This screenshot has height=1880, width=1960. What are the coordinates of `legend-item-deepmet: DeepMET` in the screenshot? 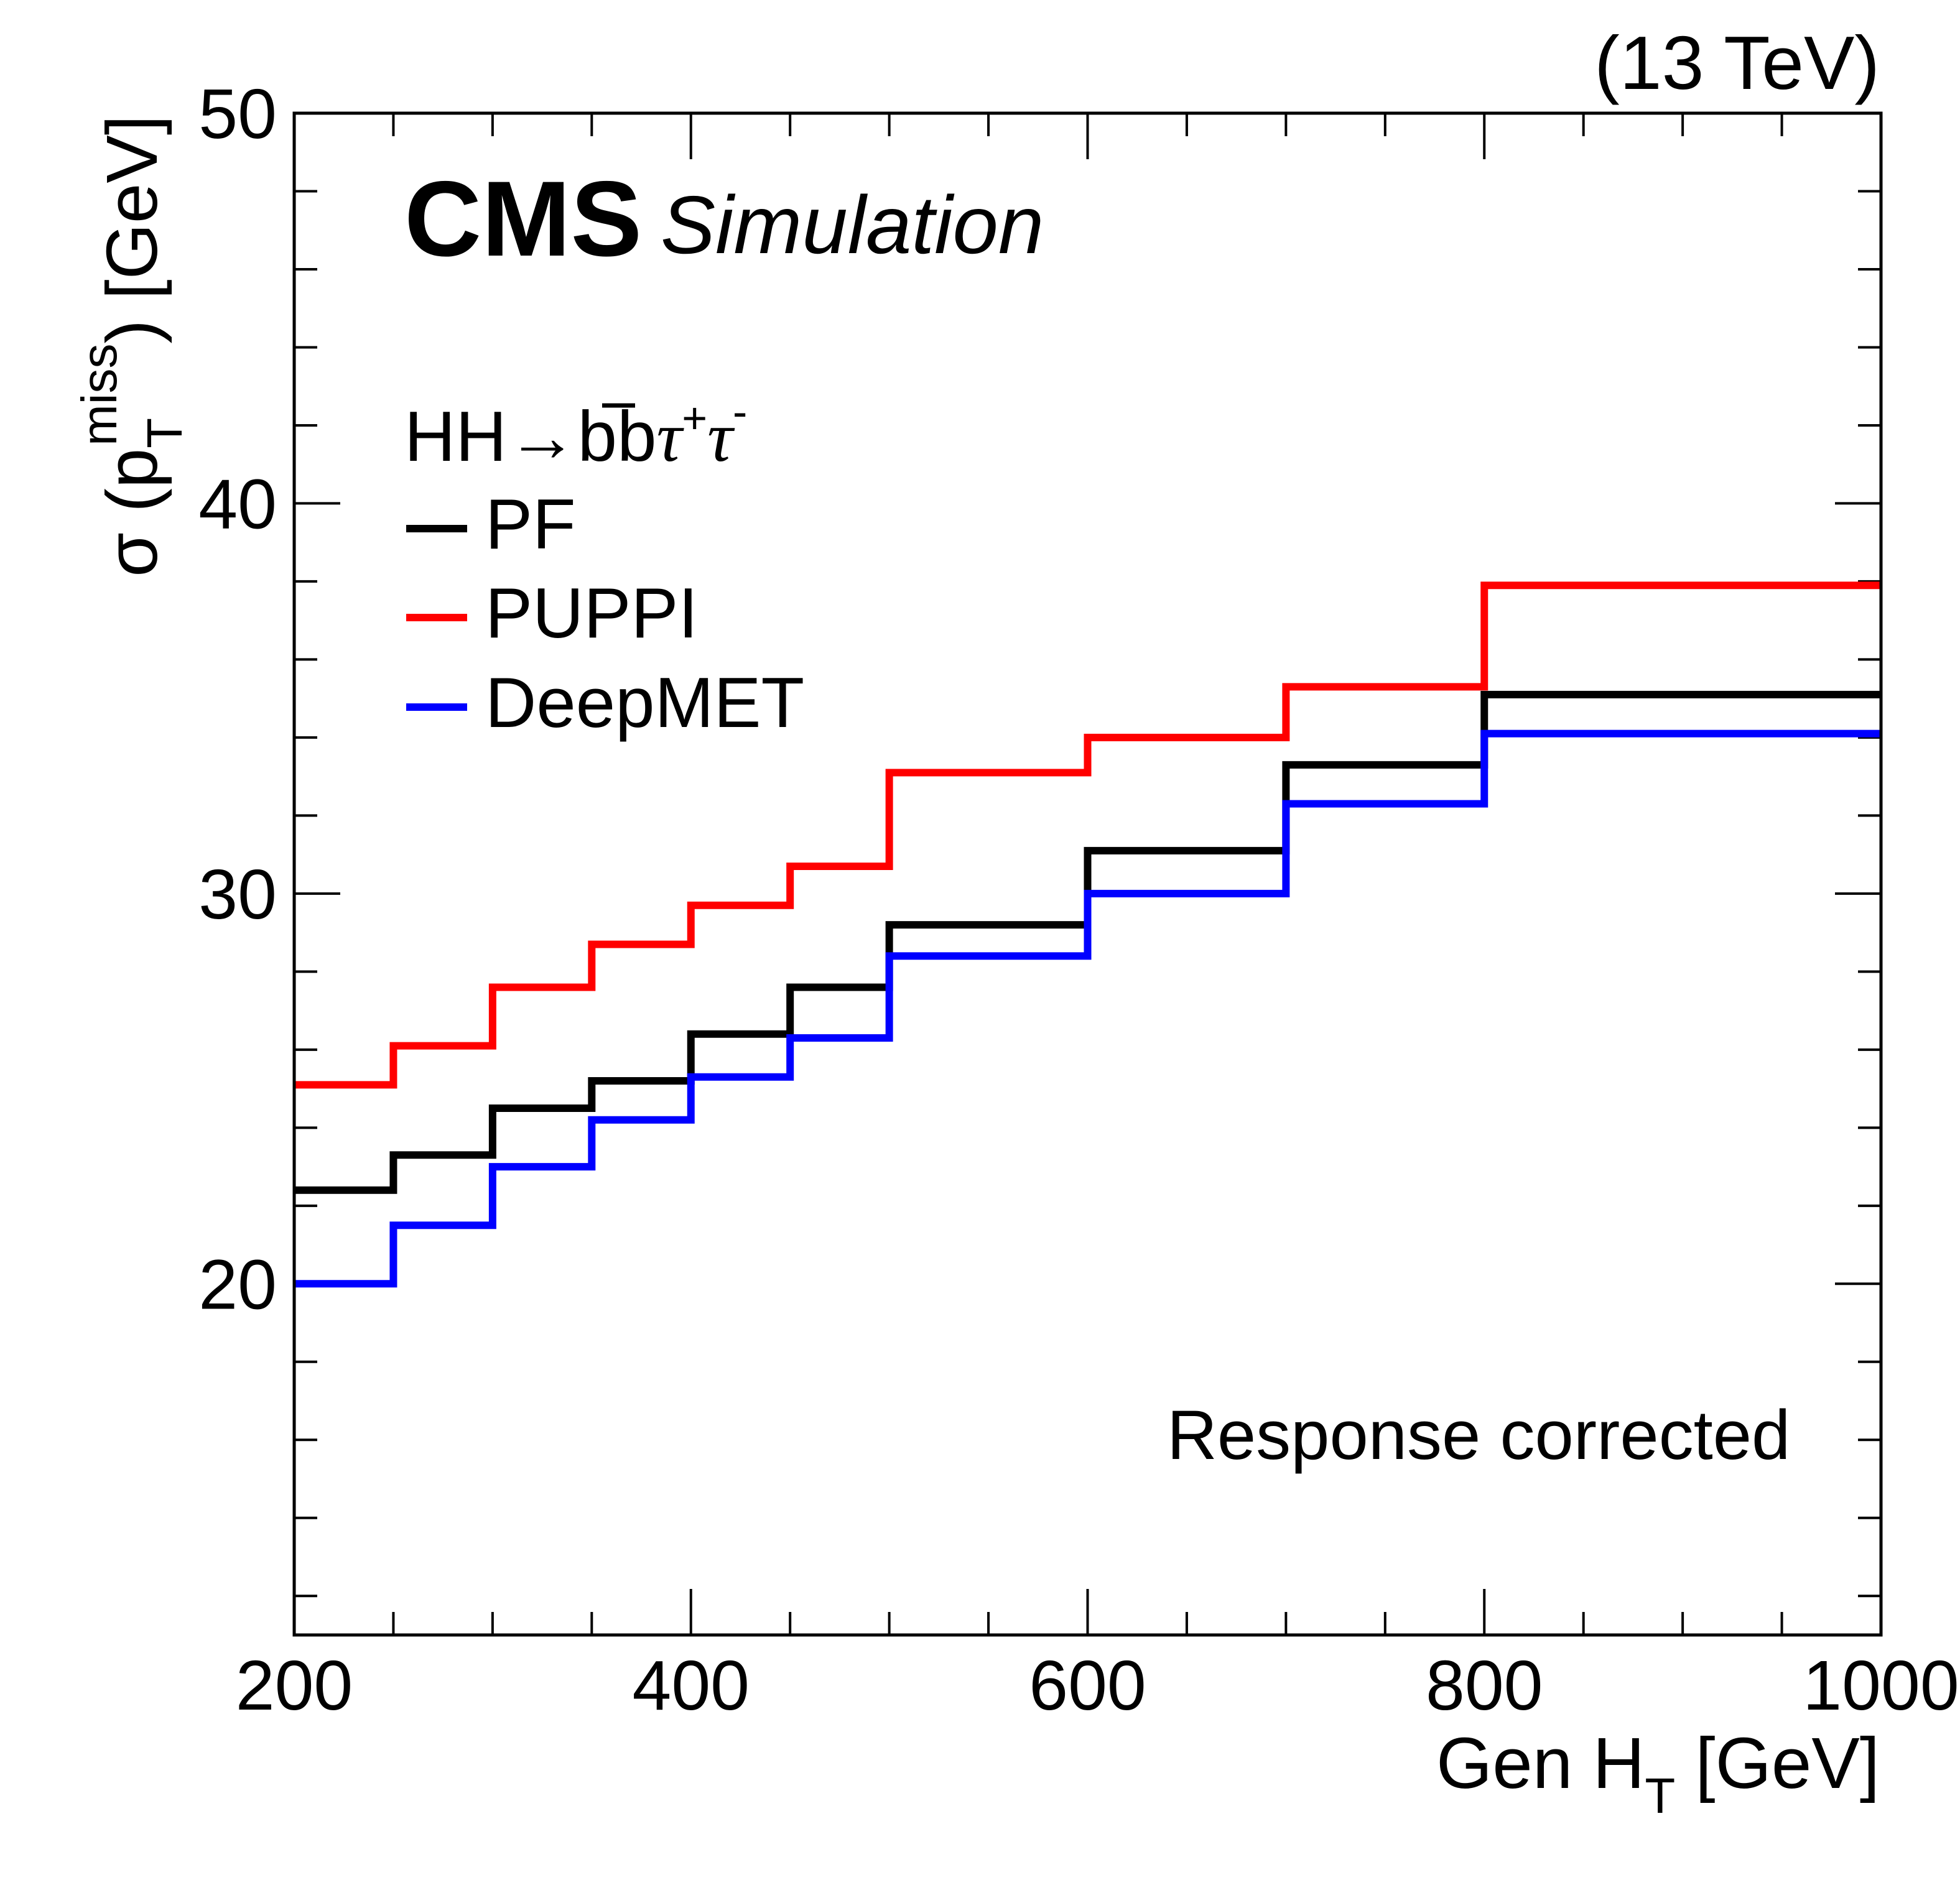 It's located at (605, 704).